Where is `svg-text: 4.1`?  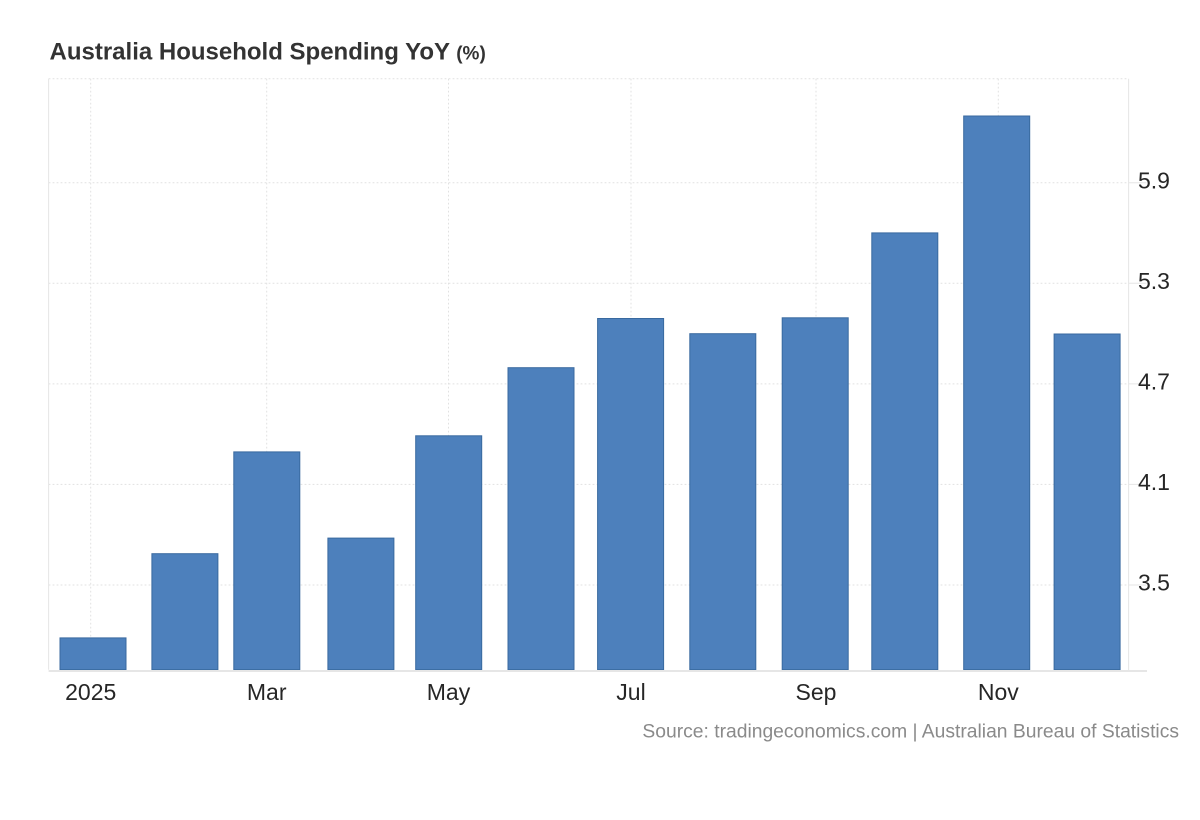 svg-text: 4.1 is located at coordinates (1154, 482).